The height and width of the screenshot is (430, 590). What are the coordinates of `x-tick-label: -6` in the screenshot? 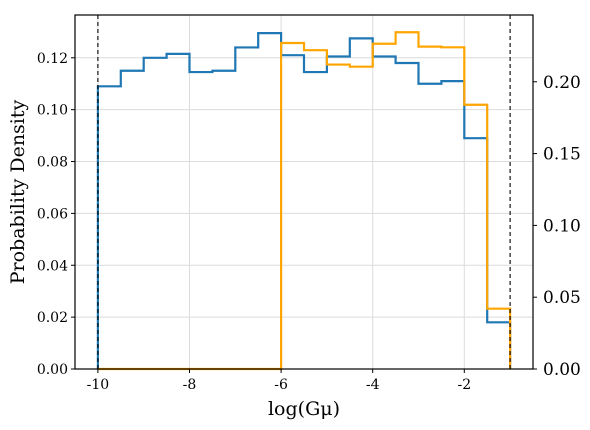 It's located at (281, 385).